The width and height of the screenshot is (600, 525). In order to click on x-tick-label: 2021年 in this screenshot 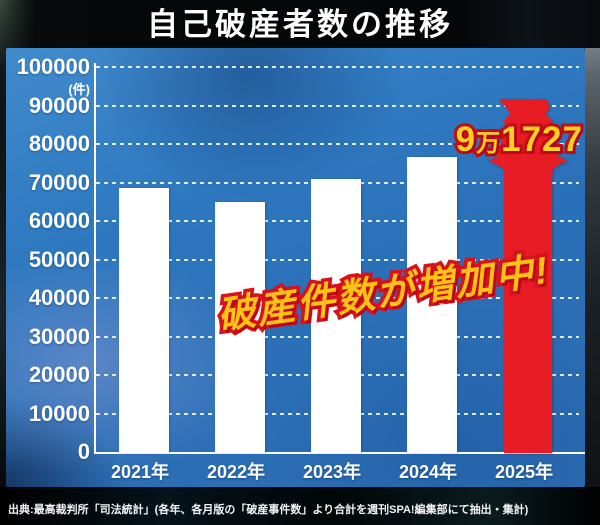, I will do `click(140, 472)`.